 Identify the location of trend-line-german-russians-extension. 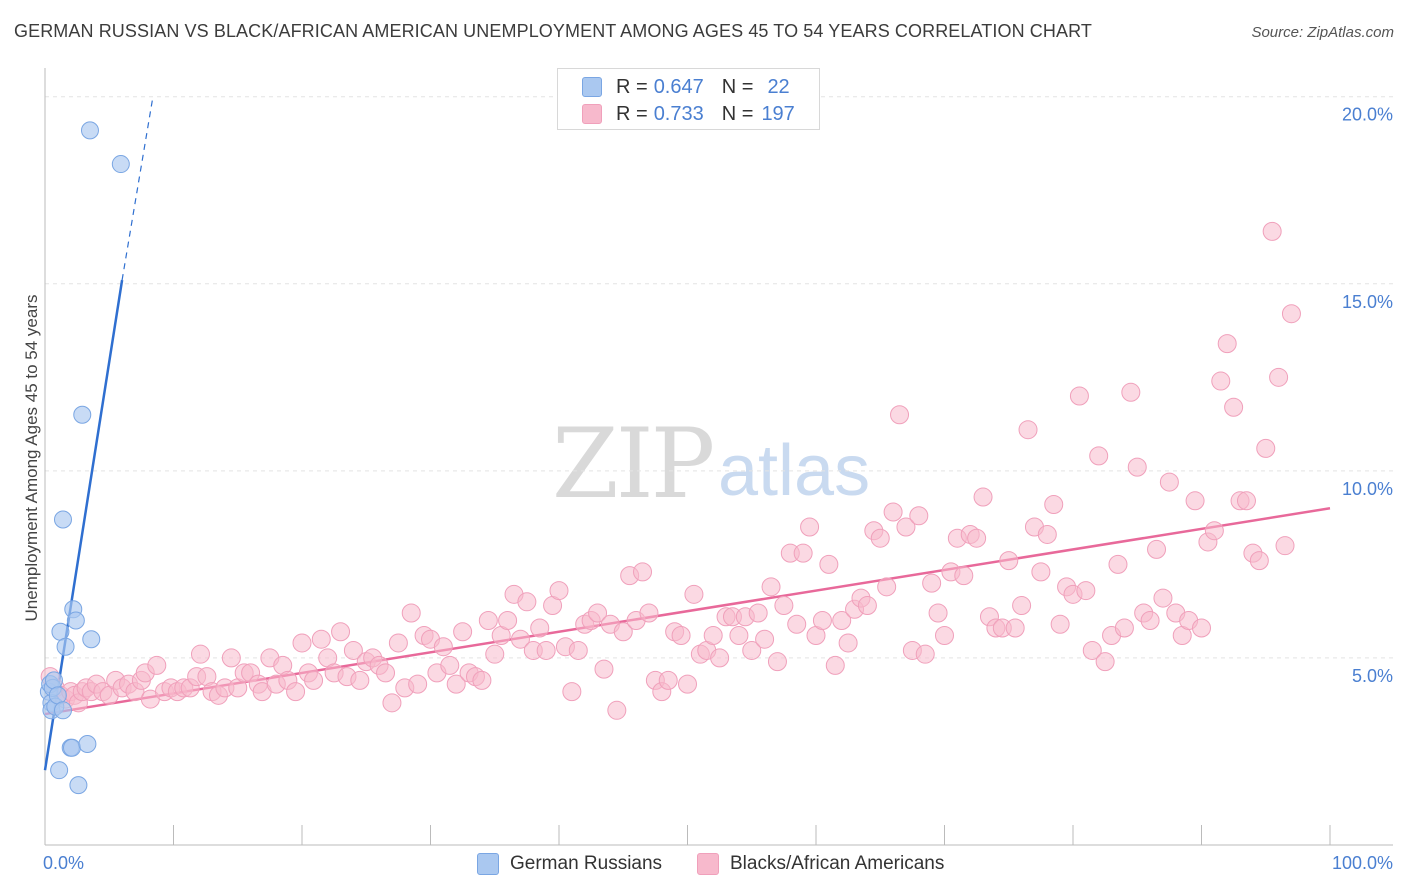
(137, 188).